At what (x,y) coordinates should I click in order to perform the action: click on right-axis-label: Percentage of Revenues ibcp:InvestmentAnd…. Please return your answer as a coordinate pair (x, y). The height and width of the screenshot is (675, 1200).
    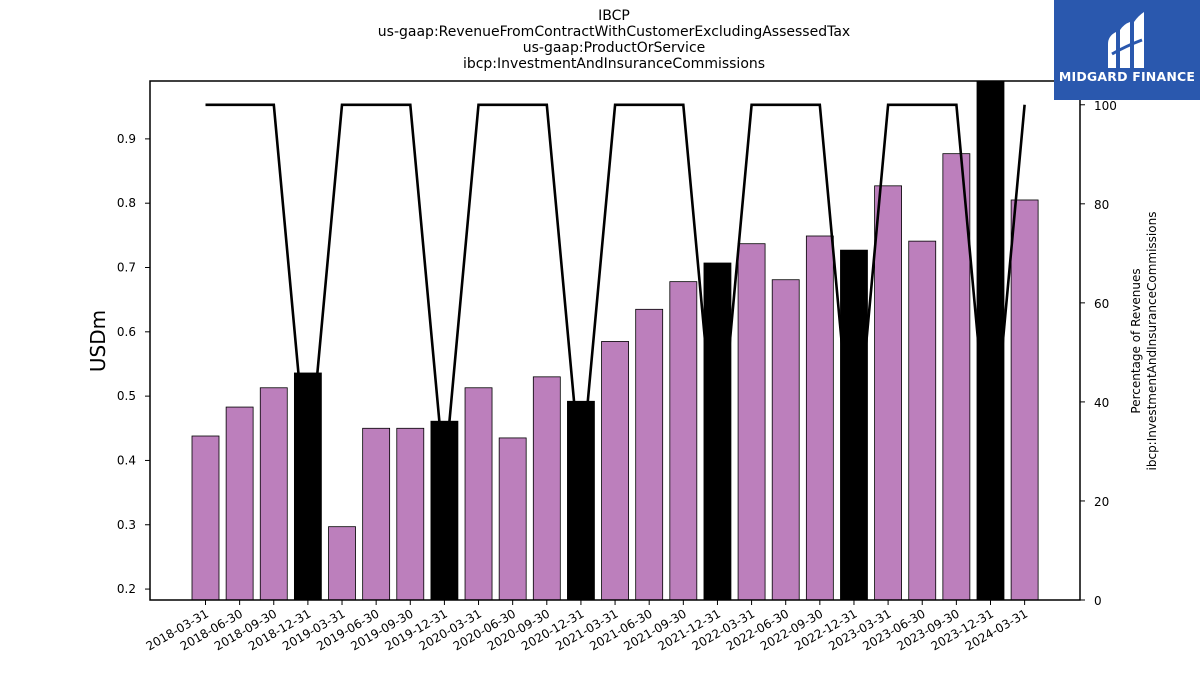
    Looking at the image, I should click on (1144, 341).